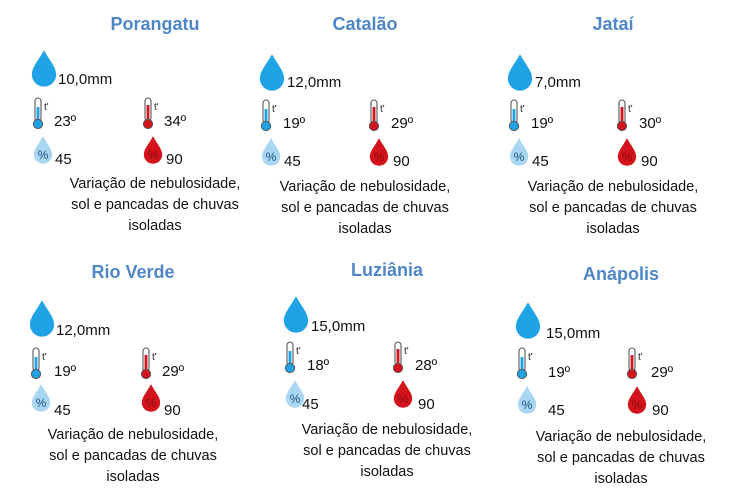 This screenshot has width=741, height=490. I want to click on temp-max-value: 30º, so click(650, 123).